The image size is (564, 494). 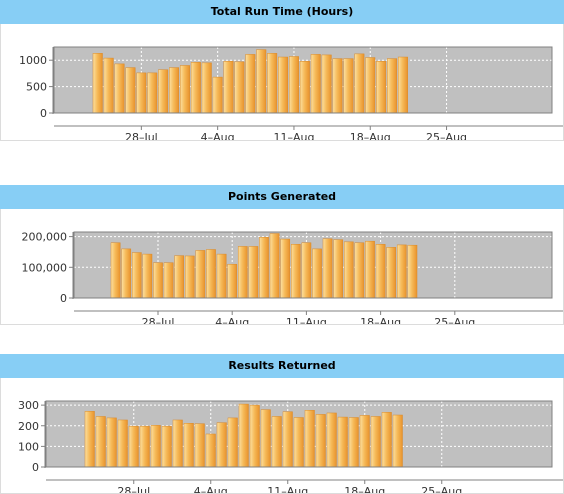 What do you see at coordinates (282, 12) in the screenshot?
I see `chart-title: Total Run Time (Hours)` at bounding box center [282, 12].